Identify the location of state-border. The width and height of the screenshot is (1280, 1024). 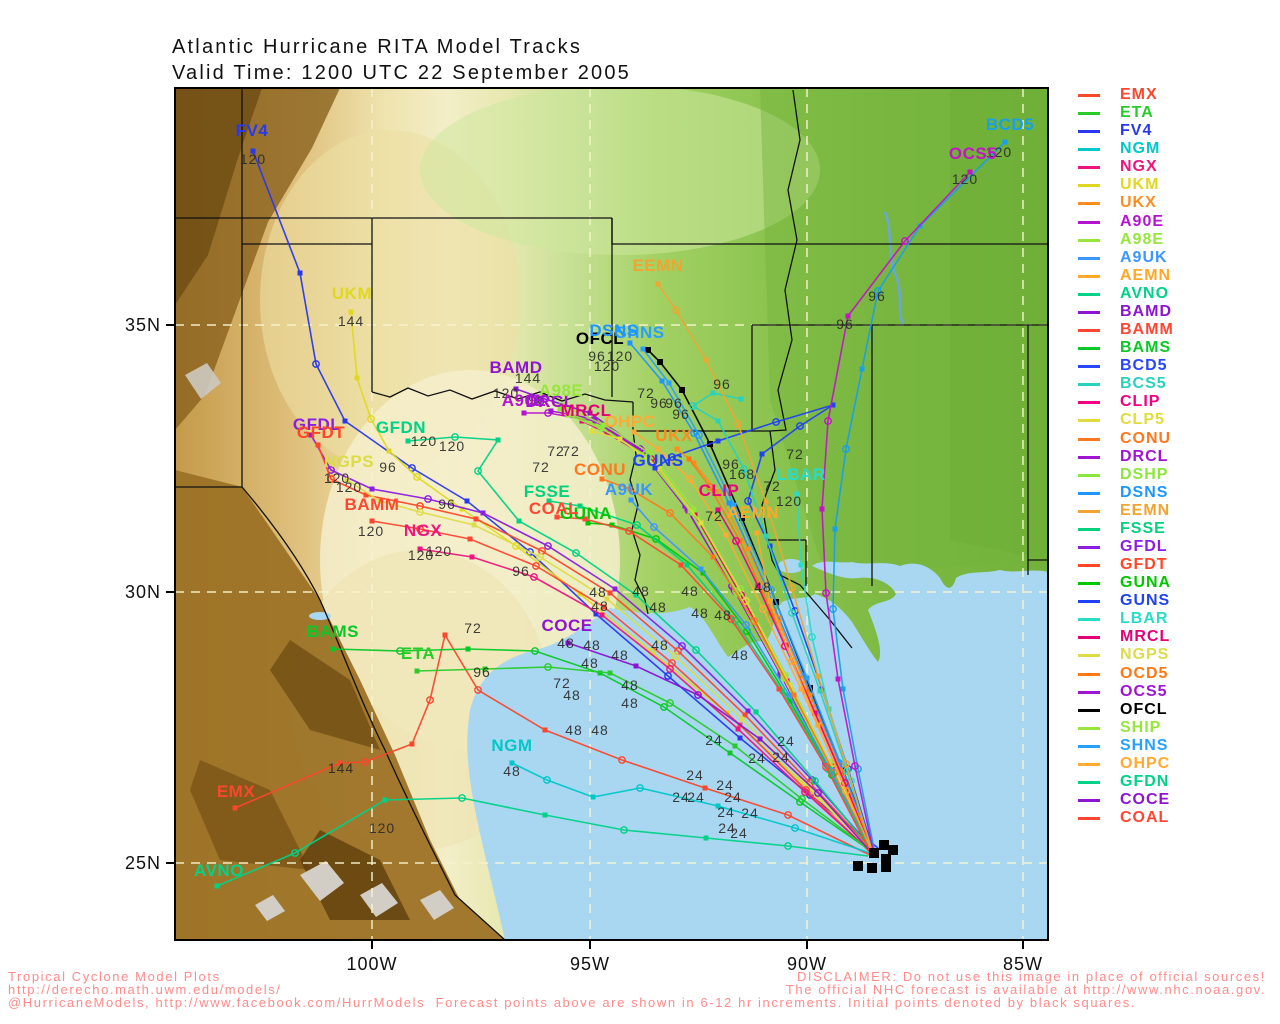
(785, 260).